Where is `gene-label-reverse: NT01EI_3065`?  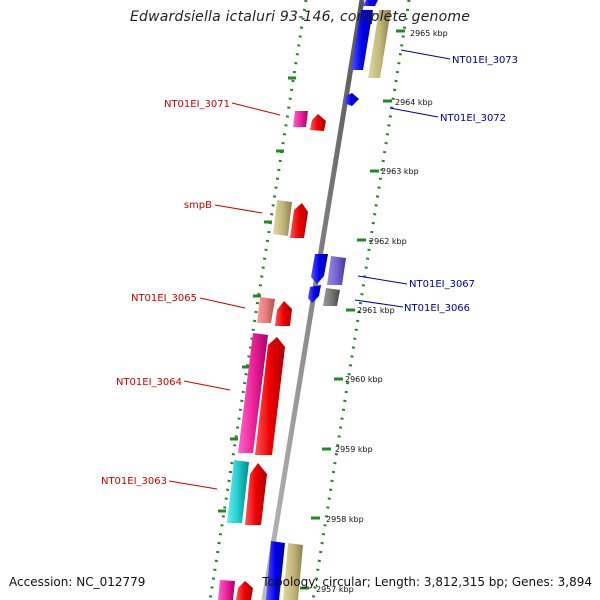 gene-label-reverse: NT01EI_3065 is located at coordinates (164, 298).